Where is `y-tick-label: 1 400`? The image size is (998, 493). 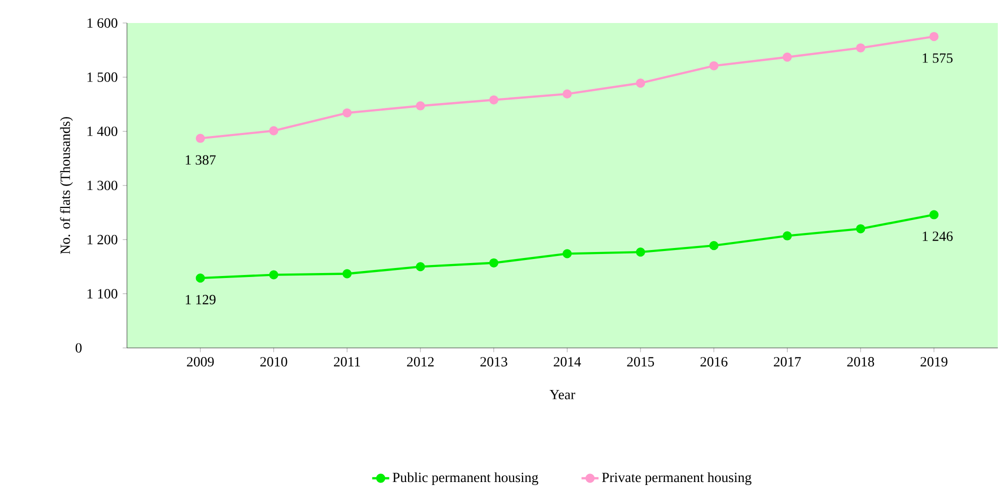
y-tick-label: 1 400 is located at coordinates (103, 131).